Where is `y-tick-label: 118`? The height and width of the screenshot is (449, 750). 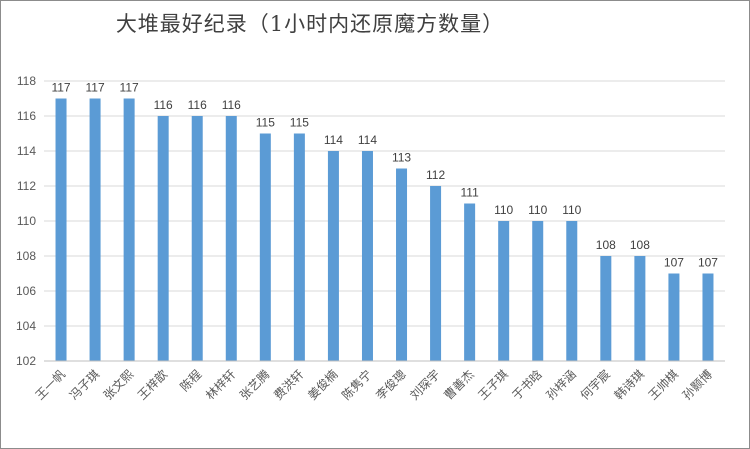 y-tick-label: 118 is located at coordinates (26, 81).